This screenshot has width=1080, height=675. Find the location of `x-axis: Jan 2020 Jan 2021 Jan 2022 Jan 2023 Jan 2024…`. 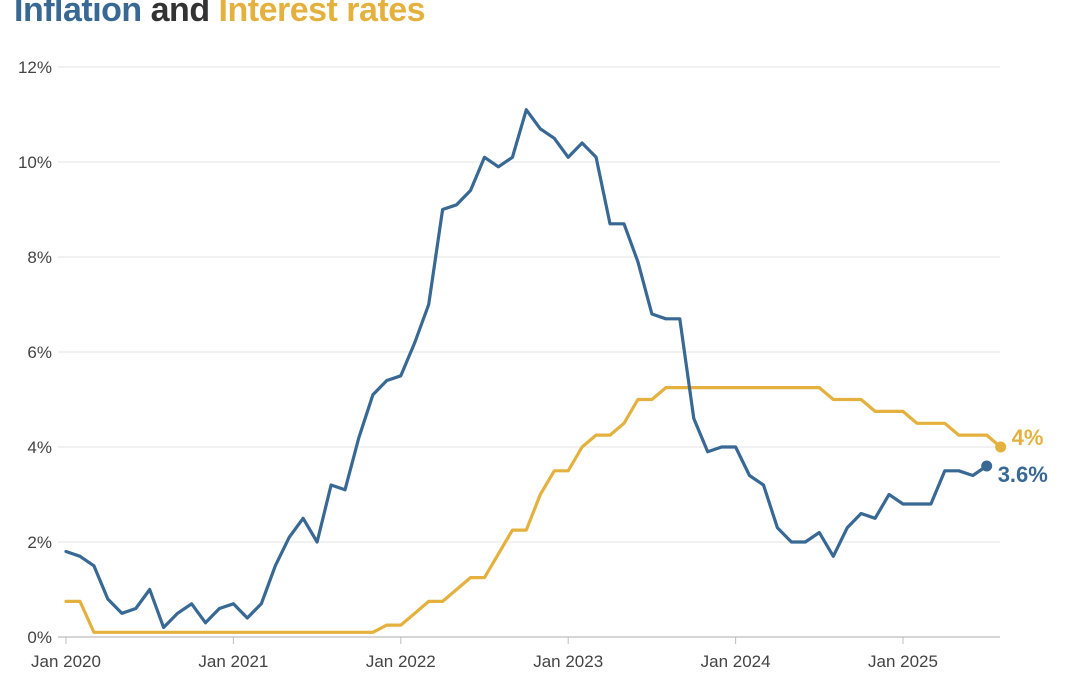

x-axis: Jan 2020 Jan 2021 Jan 2022 Jan 2023 Jan 2024… is located at coordinates (484, 654).